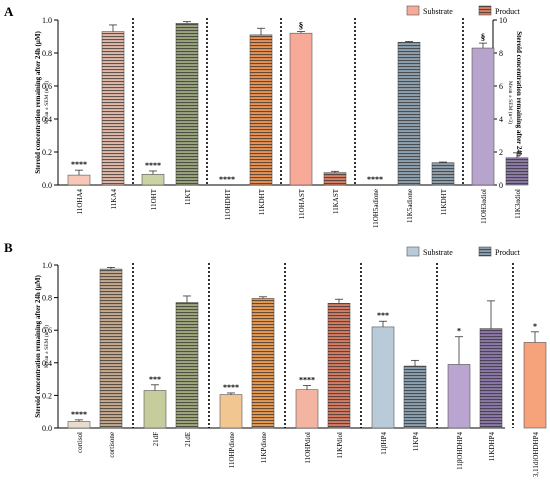 The width and height of the screenshot is (550, 487). I want to click on x-tick-label: 3,11diOHDHP4, so click(536, 455).